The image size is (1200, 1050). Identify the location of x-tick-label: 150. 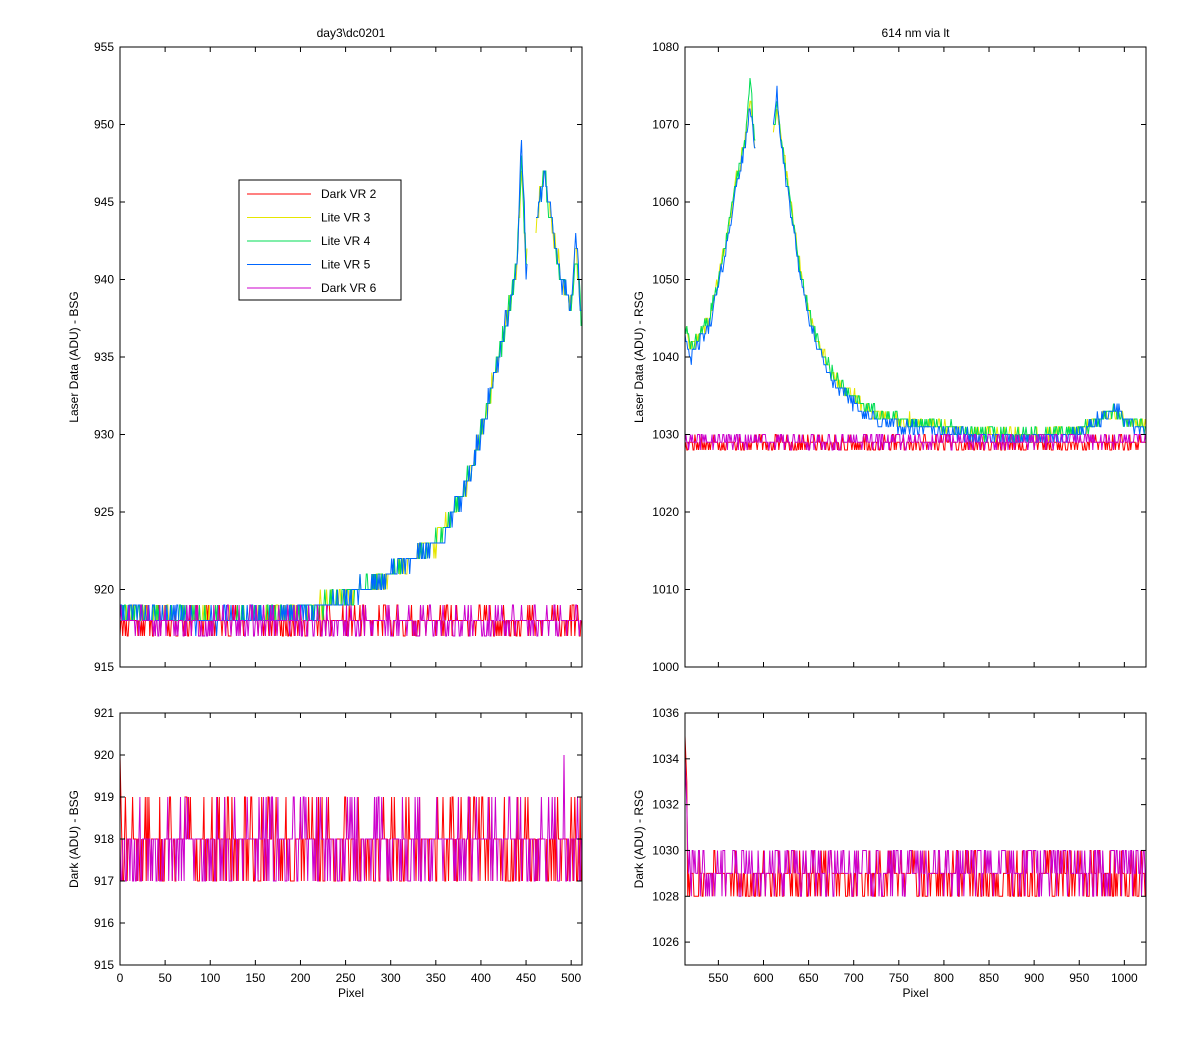
(255, 978).